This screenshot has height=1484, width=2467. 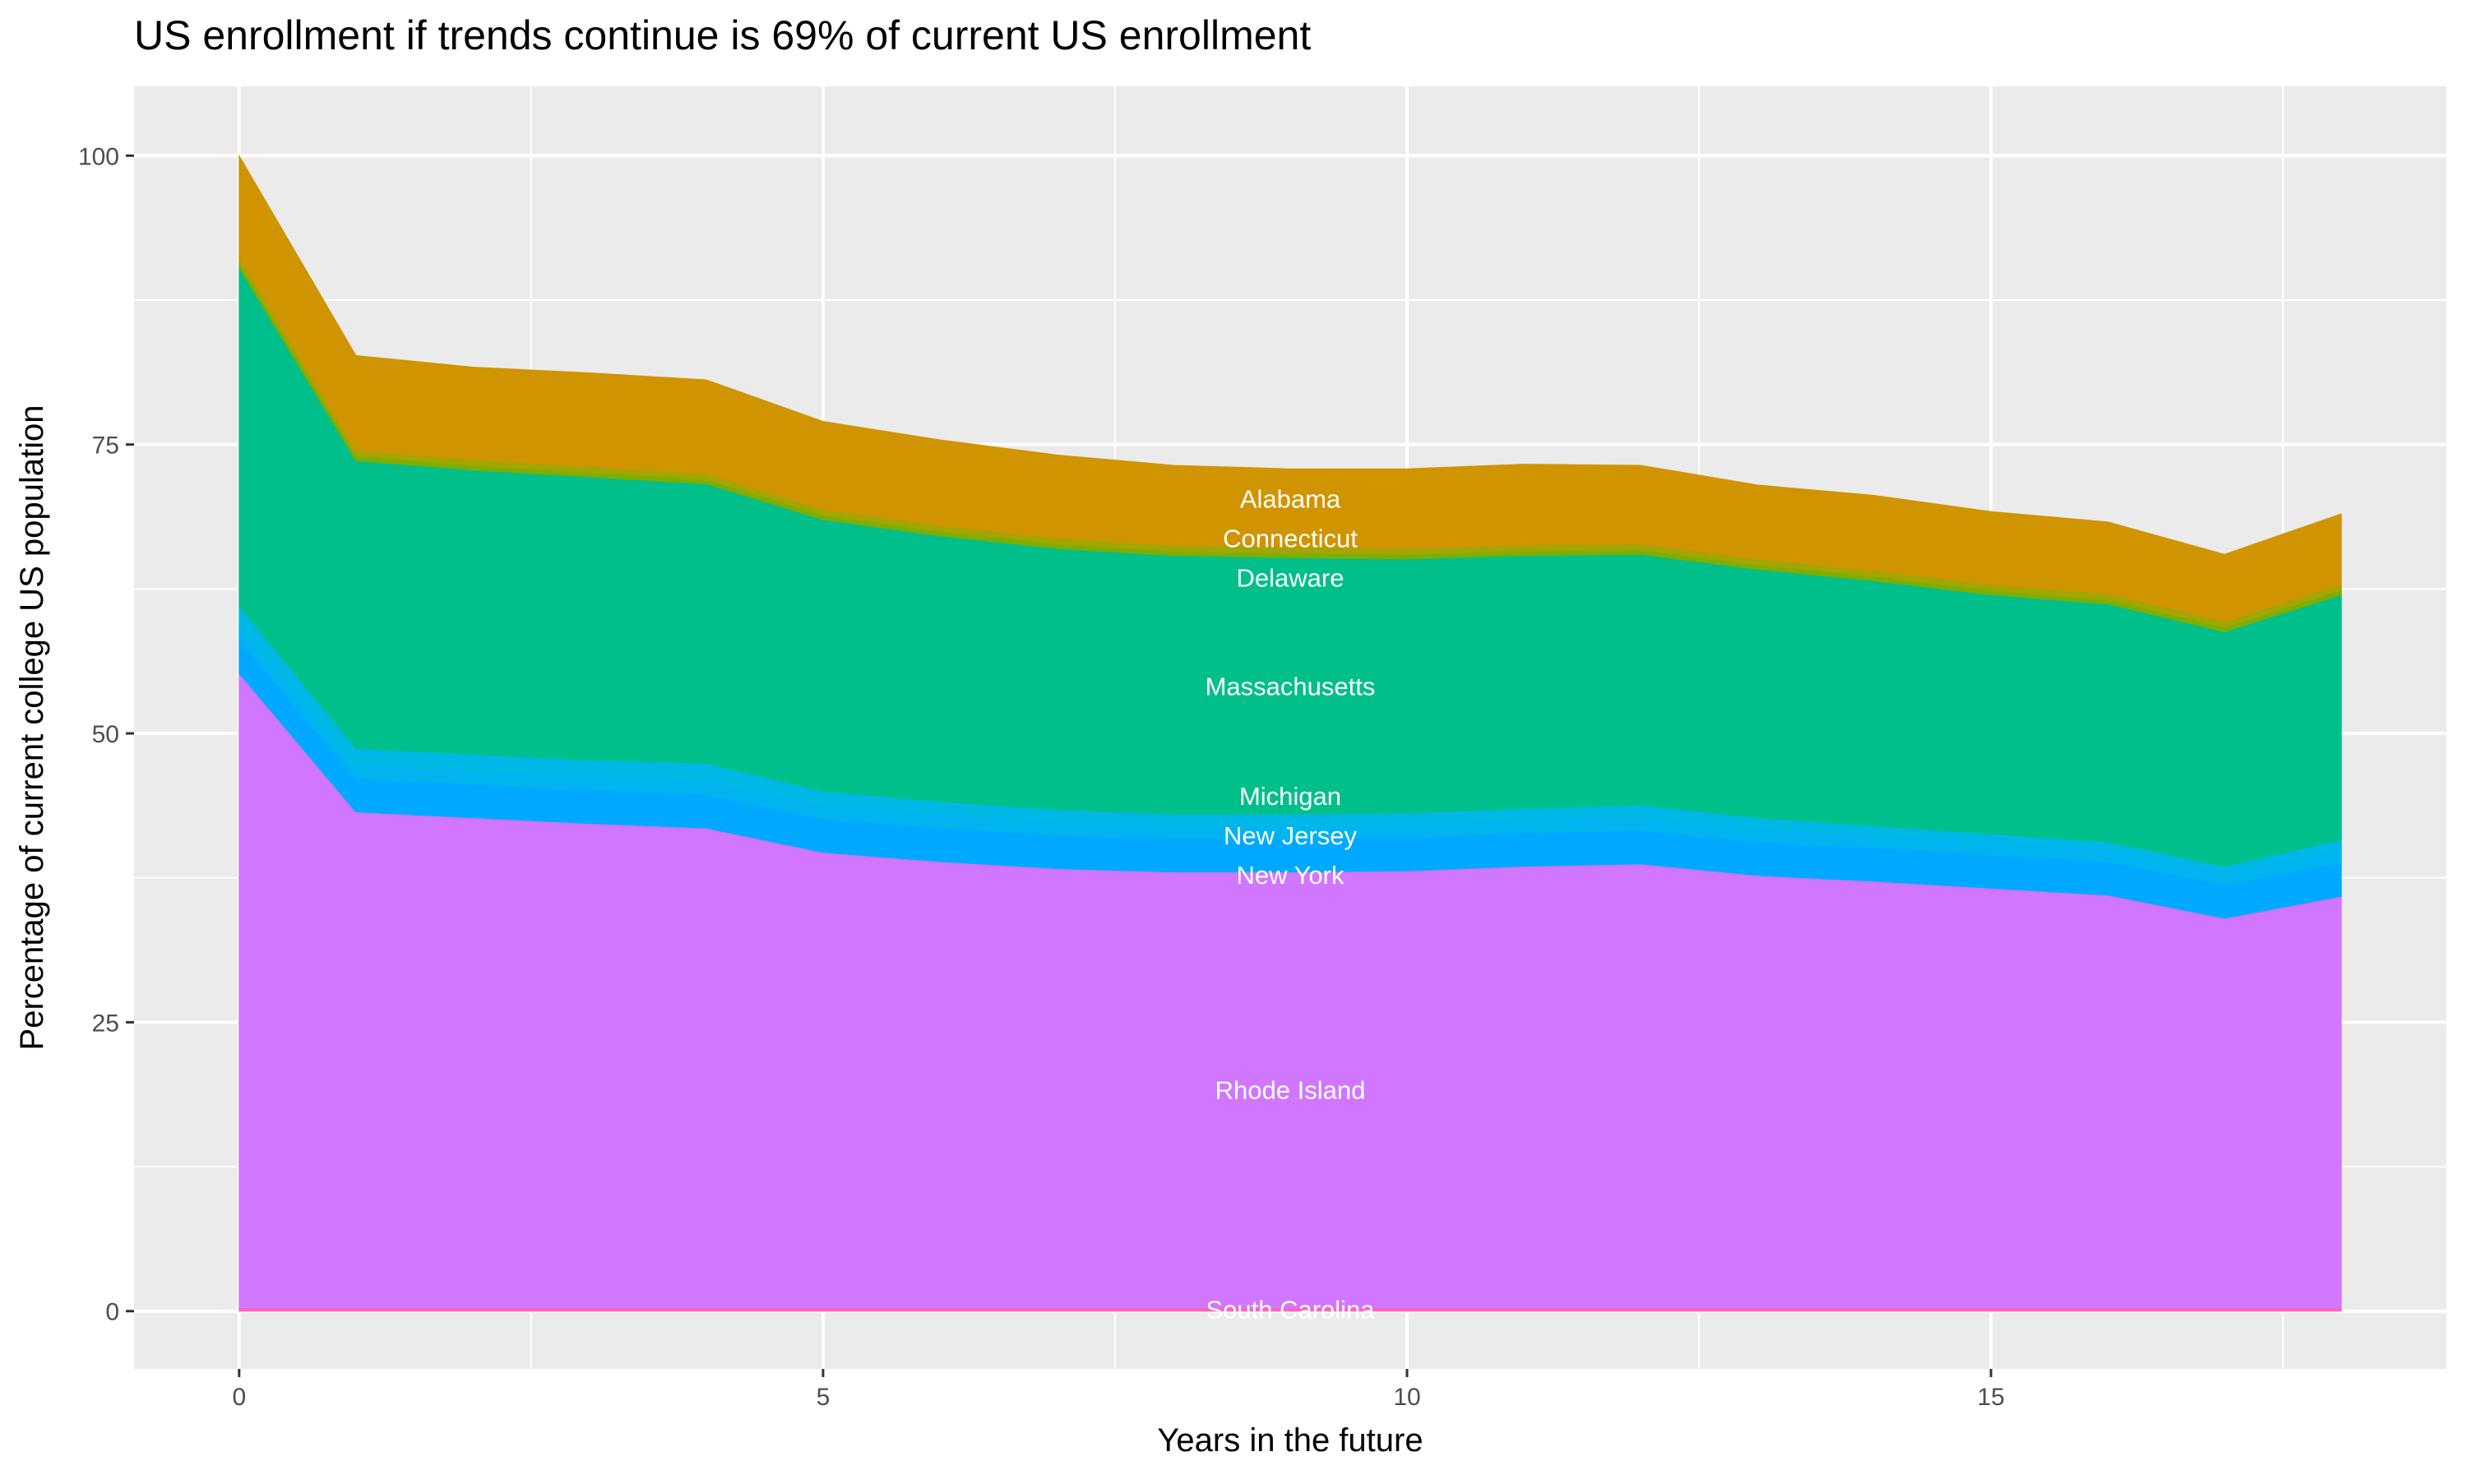 What do you see at coordinates (1291, 876) in the screenshot?
I see `series-label: New York` at bounding box center [1291, 876].